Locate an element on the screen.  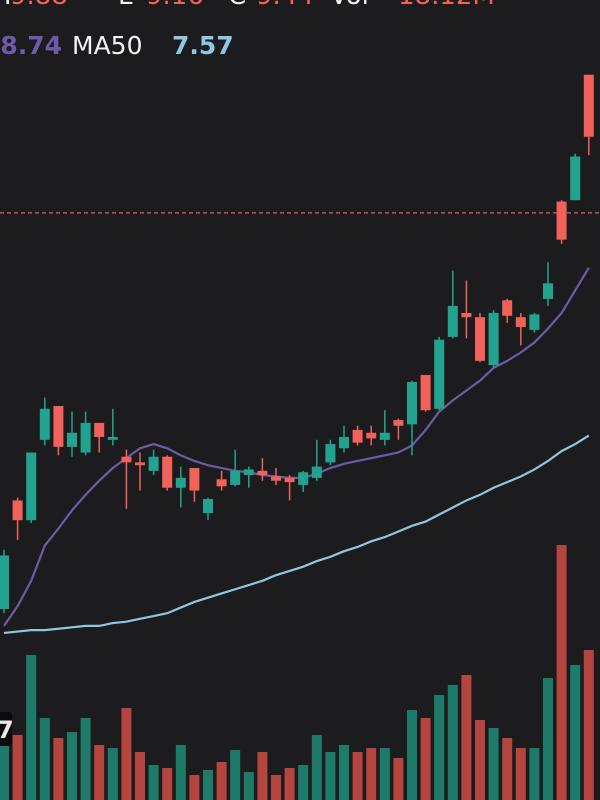
header-value: 9.16 is located at coordinates (175, 5).